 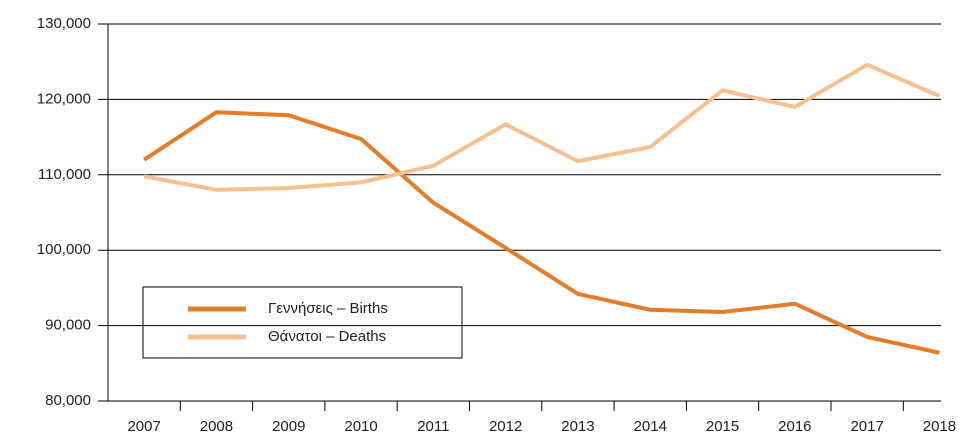 I want to click on x-tick-label: 2007, so click(x=143, y=426).